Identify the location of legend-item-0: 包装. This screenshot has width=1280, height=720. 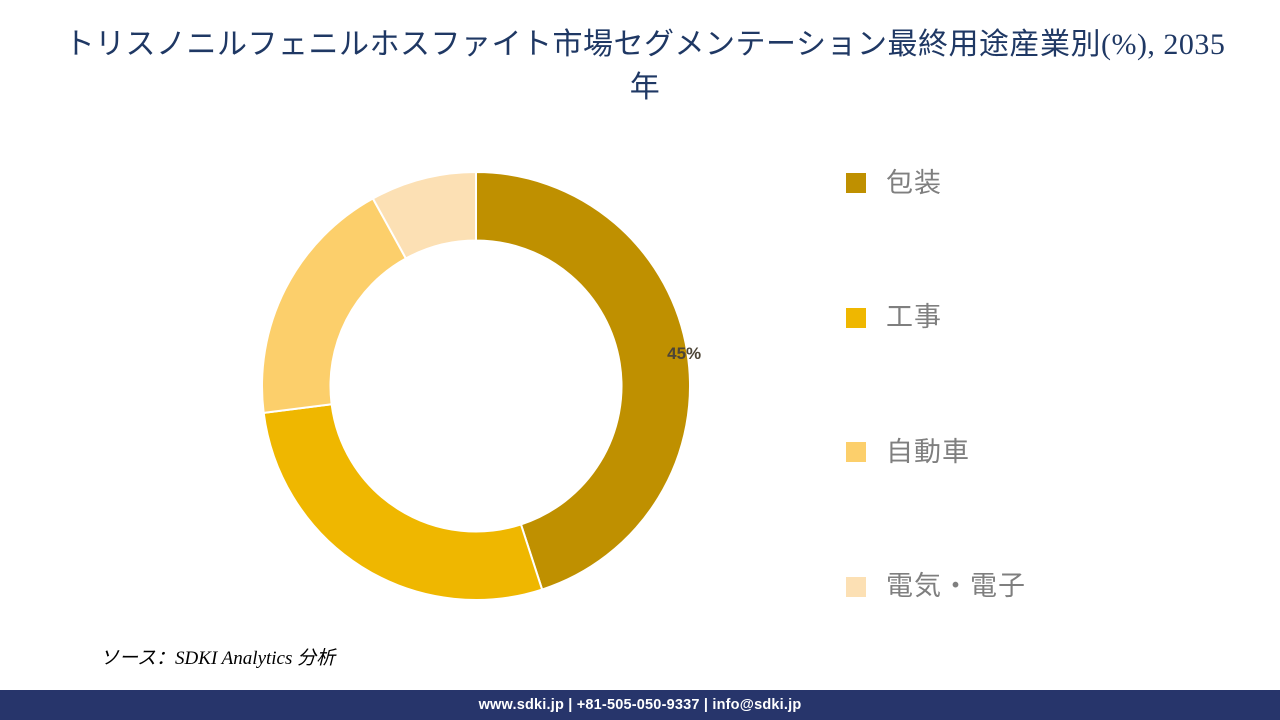
(1006, 183).